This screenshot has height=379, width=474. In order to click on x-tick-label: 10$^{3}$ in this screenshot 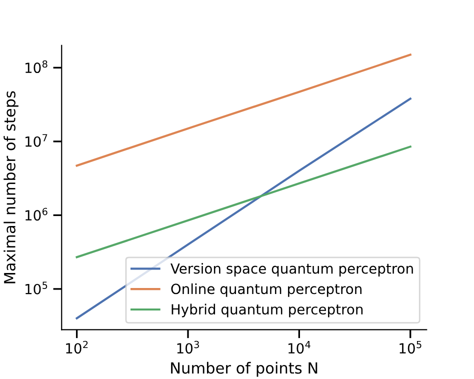, I will do `click(188, 347)`.